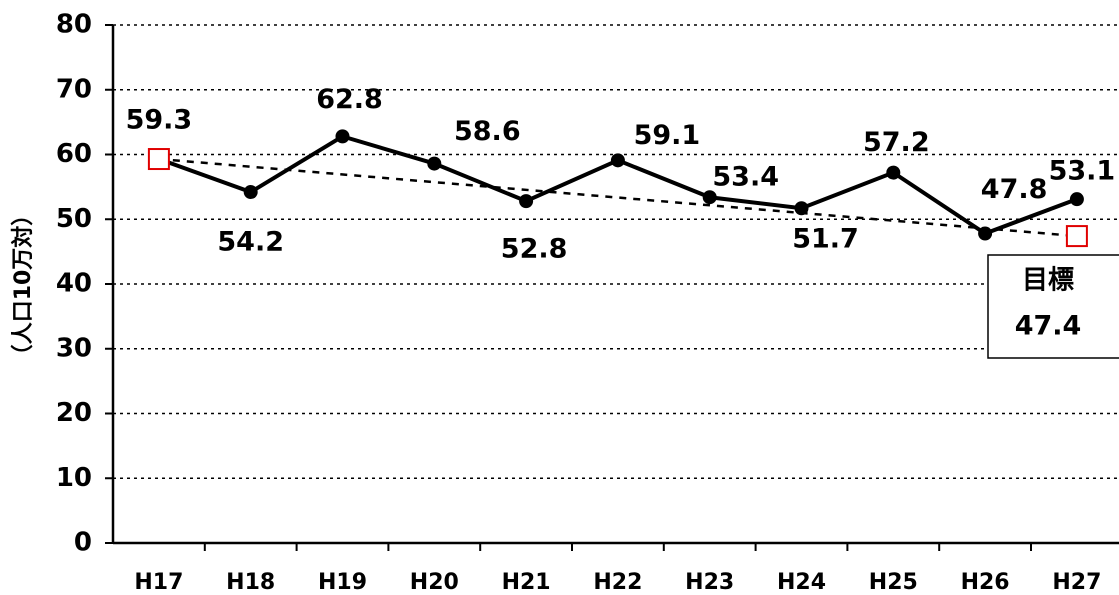 This screenshot has width=1119, height=595. Describe the element at coordinates (825, 239) in the screenshot. I see `data-label: 51.7` at that location.